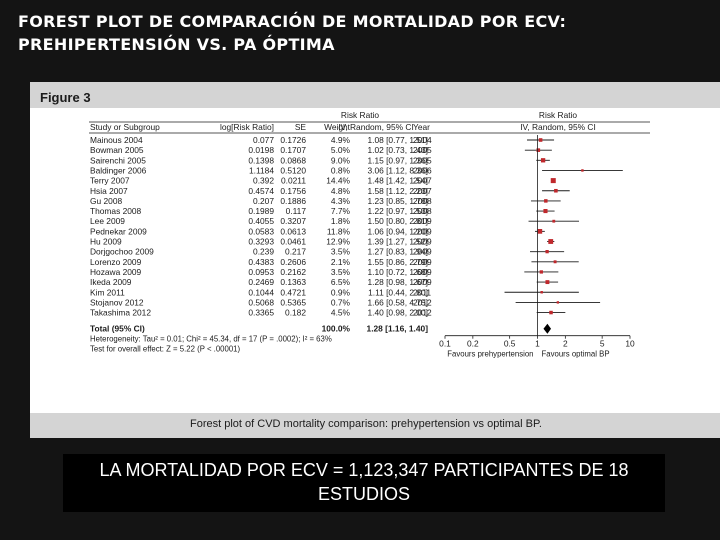 The image size is (720, 540). What do you see at coordinates (293, 221) in the screenshot?
I see `study-se: 0.3207` at bounding box center [293, 221].